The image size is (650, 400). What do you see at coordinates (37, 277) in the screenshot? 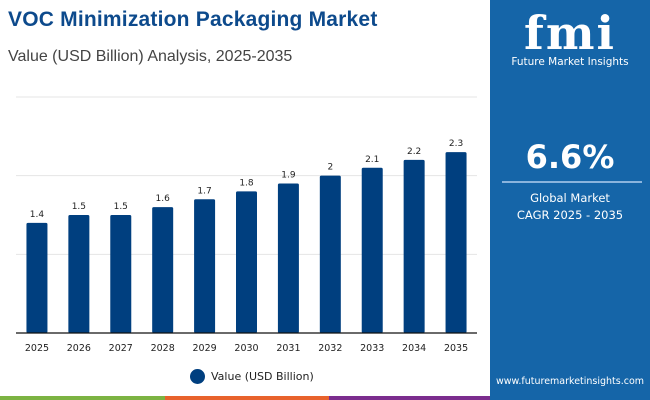
I see `bar-2025` at bounding box center [37, 277].